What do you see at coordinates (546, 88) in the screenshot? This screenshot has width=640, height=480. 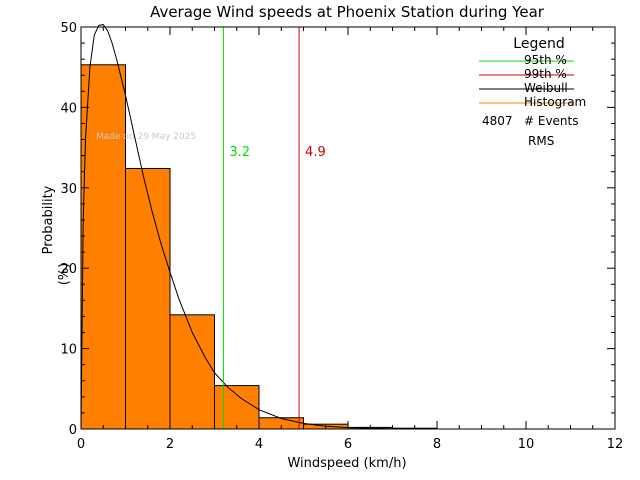 I see `legend-entry-label-2: Weibull` at bounding box center [546, 88].